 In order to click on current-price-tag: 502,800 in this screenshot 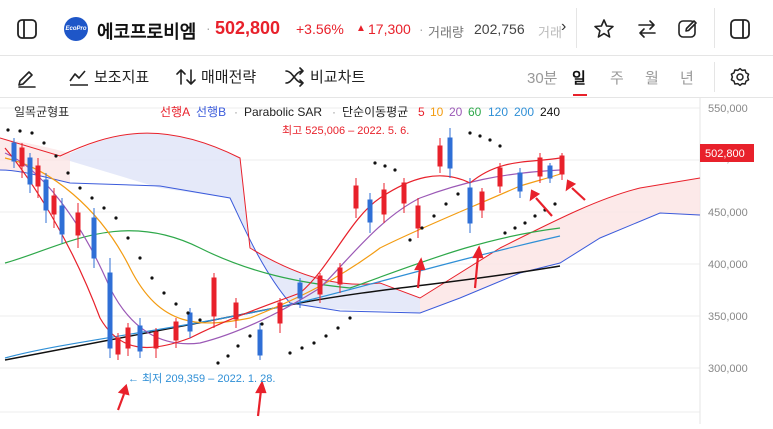, I will do `click(725, 154)`.